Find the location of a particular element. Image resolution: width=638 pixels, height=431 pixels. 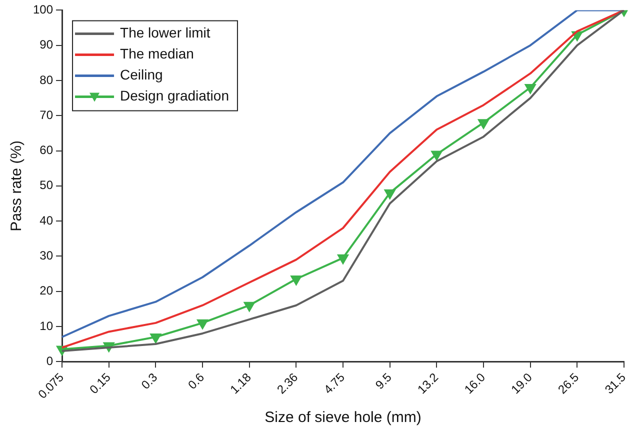

legend-label: The lower limit is located at coordinates (165, 32).